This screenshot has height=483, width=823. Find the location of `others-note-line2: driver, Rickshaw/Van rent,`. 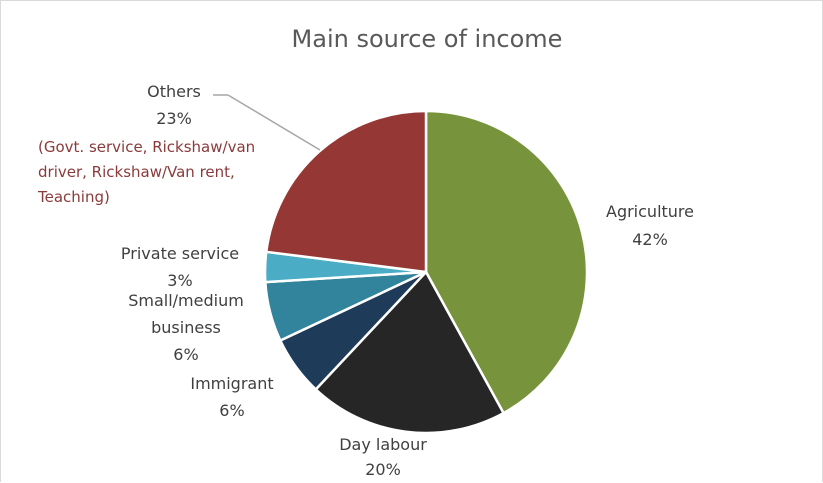

others-note-line2: driver, Rickshaw/Van rent, is located at coordinates (136, 172).